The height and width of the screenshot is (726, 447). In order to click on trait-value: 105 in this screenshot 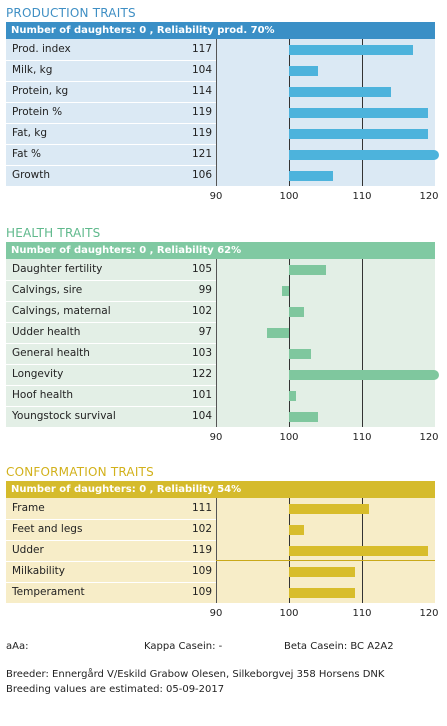, I will do `click(201, 269)`.